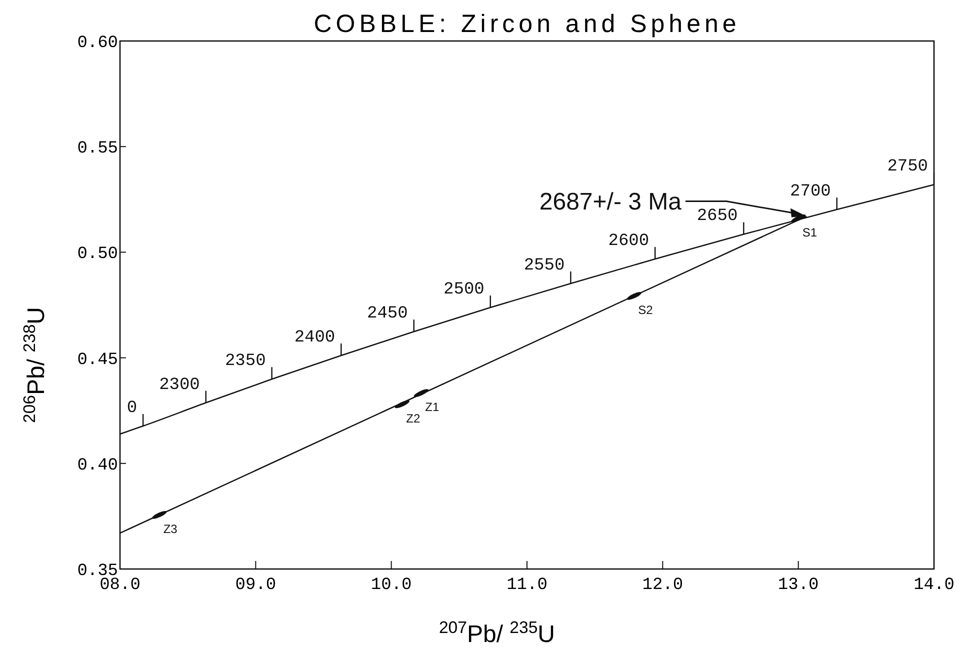 This screenshot has height=655, width=966. Describe the element at coordinates (464, 290) in the screenshot. I see `annotation: 2500` at that location.